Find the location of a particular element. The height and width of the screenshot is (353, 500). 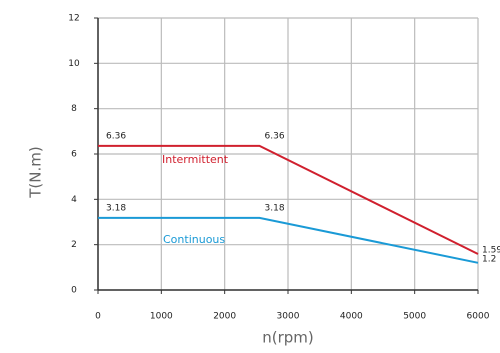

y-axis-title: T(N.m) is located at coordinates (36, 172).